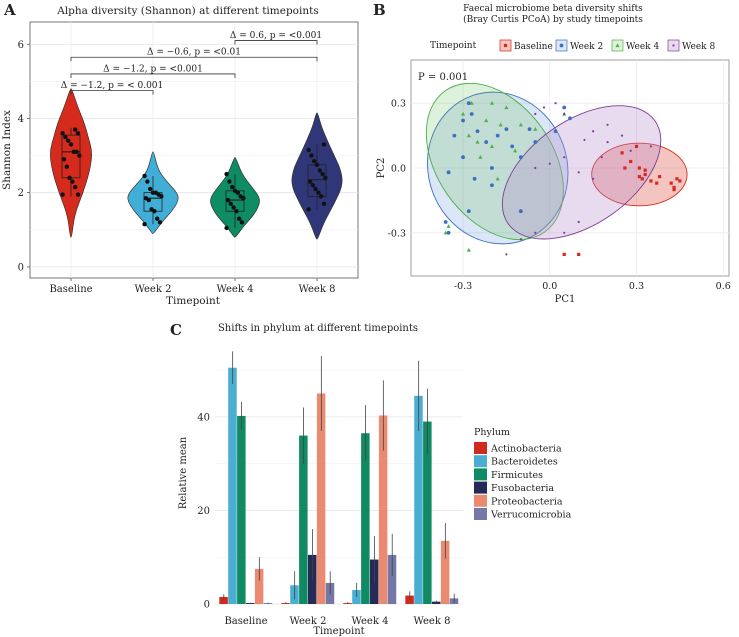  What do you see at coordinates (553, 9) in the screenshot?
I see `panel-b-title: Faecal microbiome beta diversity shifts` at bounding box center [553, 9].